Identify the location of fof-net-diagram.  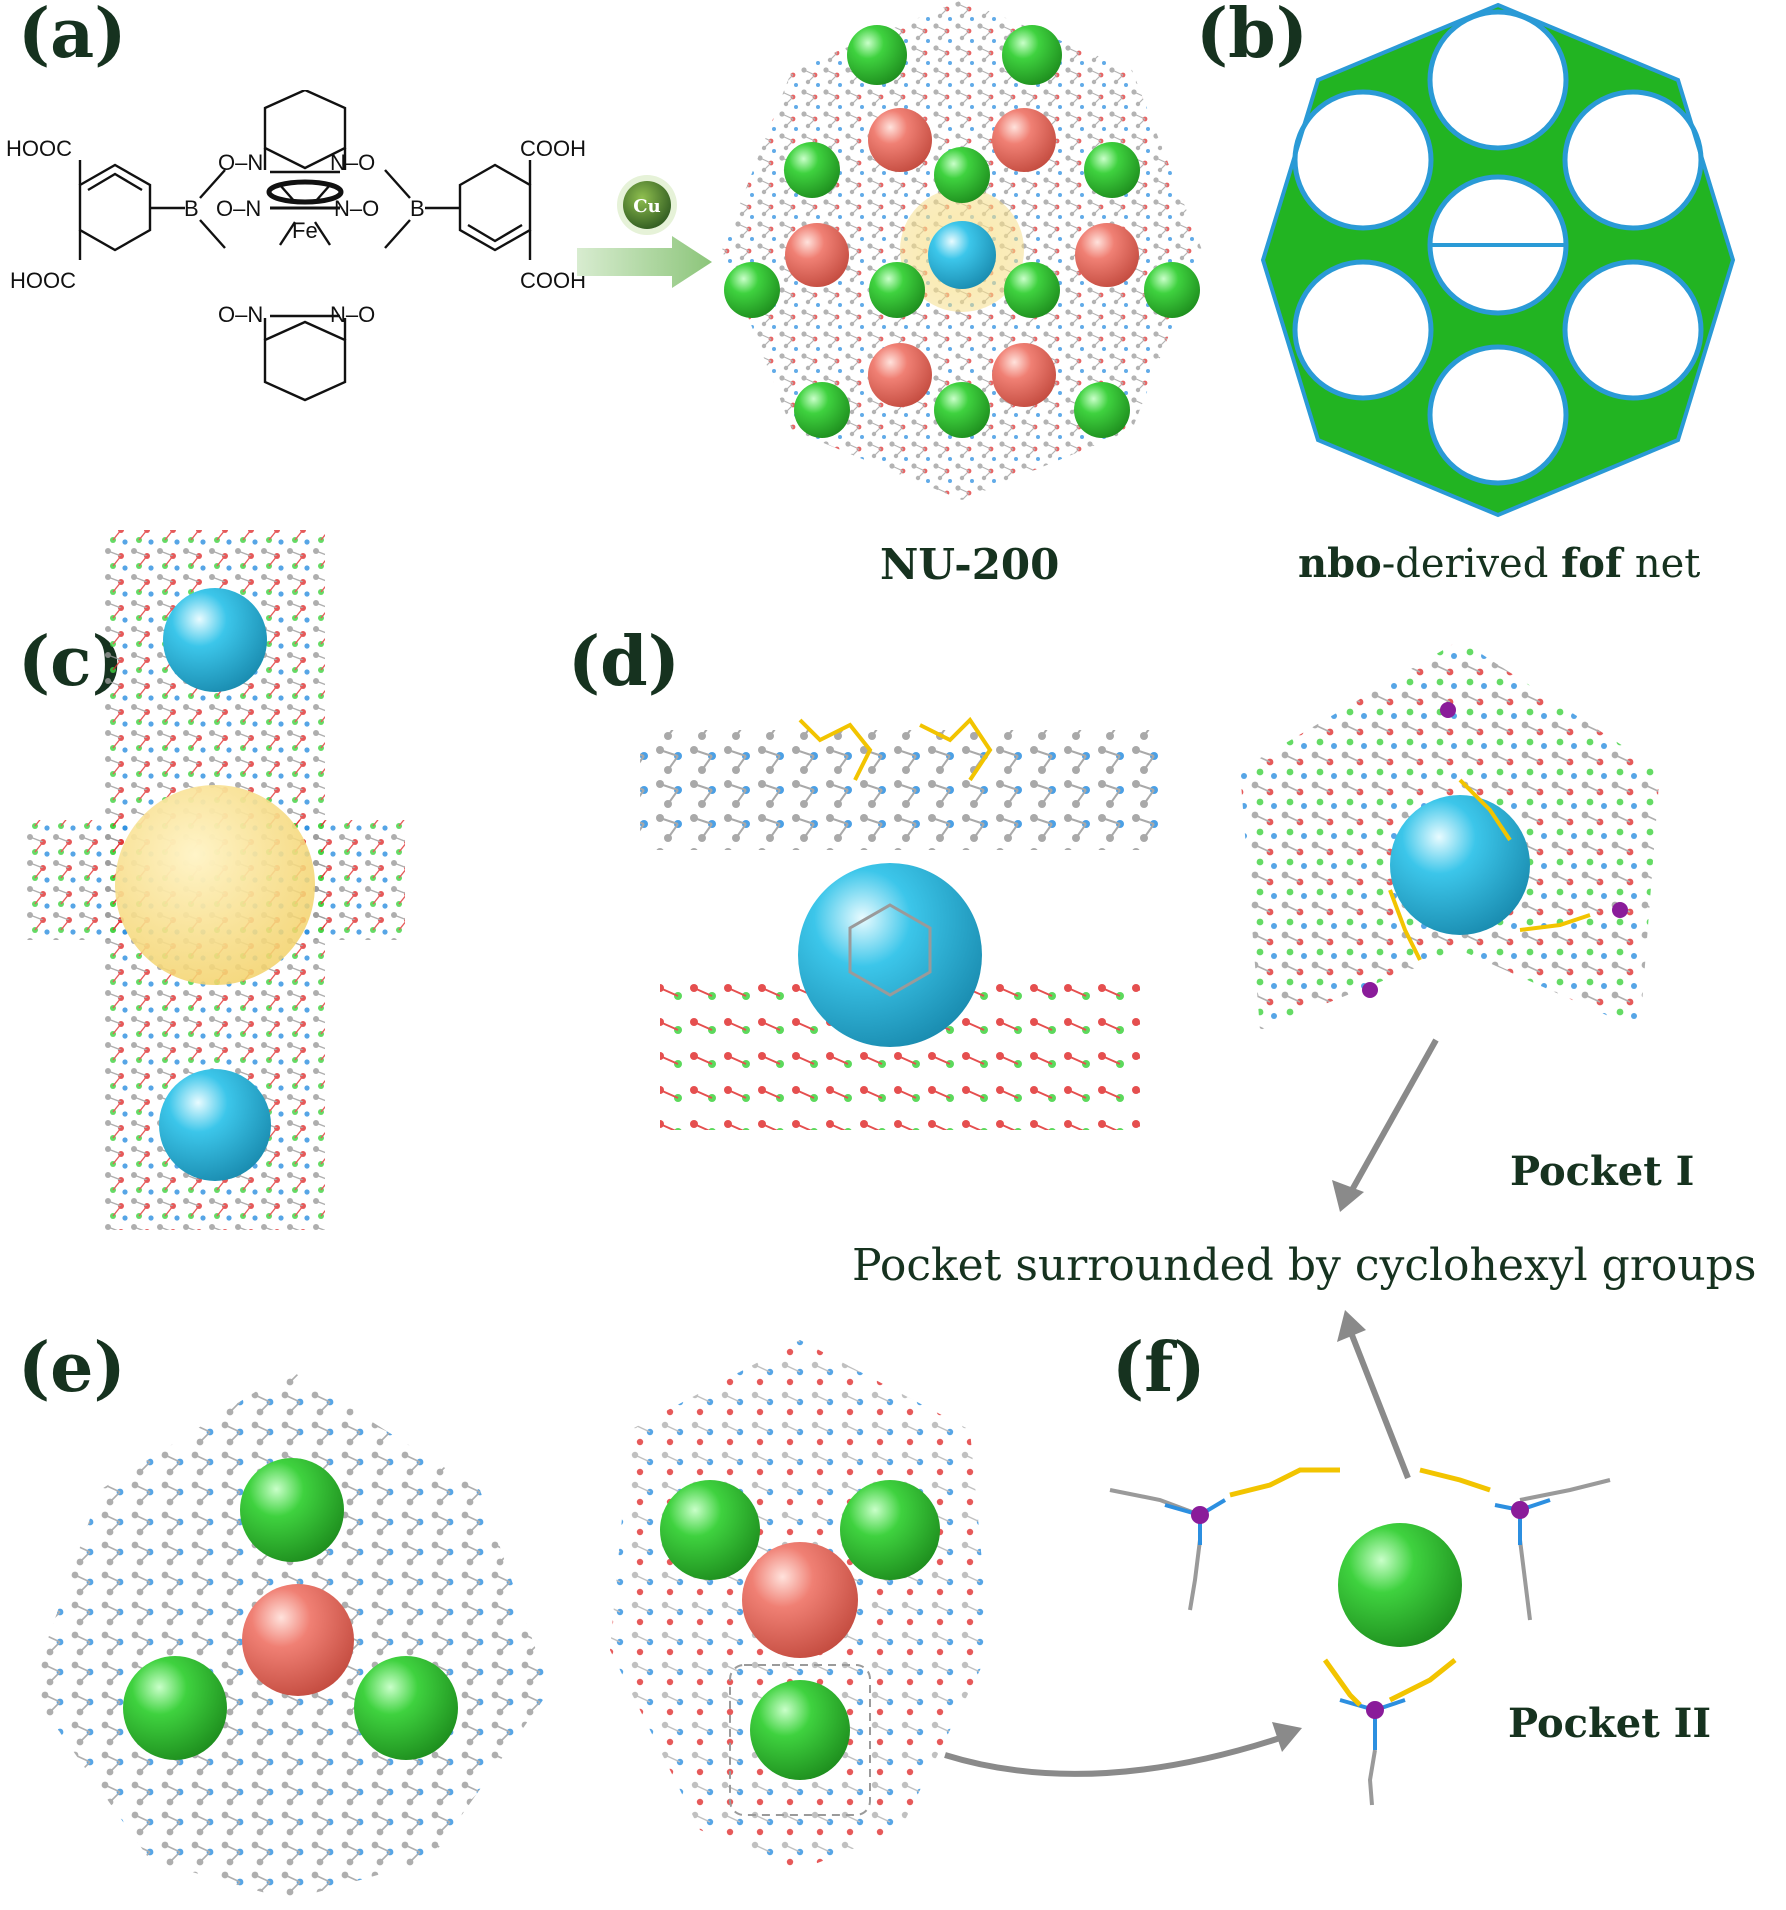
(1498, 260).